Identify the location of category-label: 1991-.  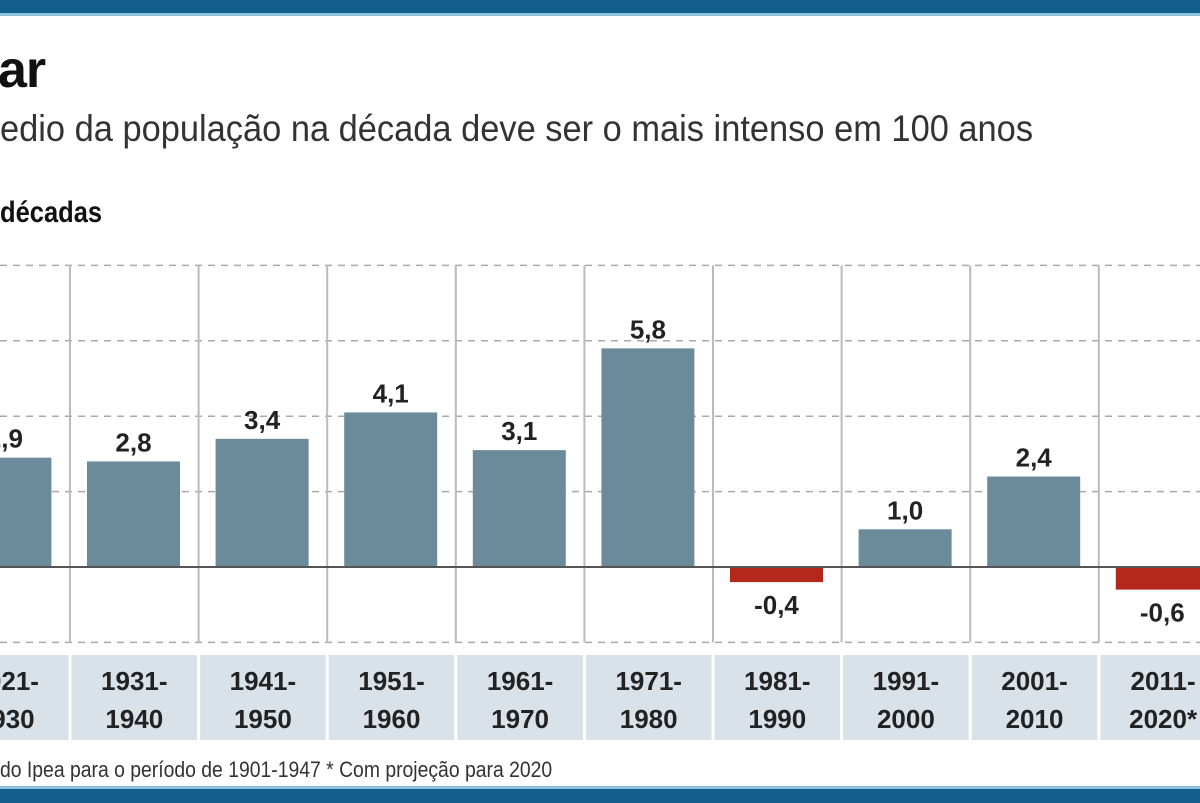
(906, 681).